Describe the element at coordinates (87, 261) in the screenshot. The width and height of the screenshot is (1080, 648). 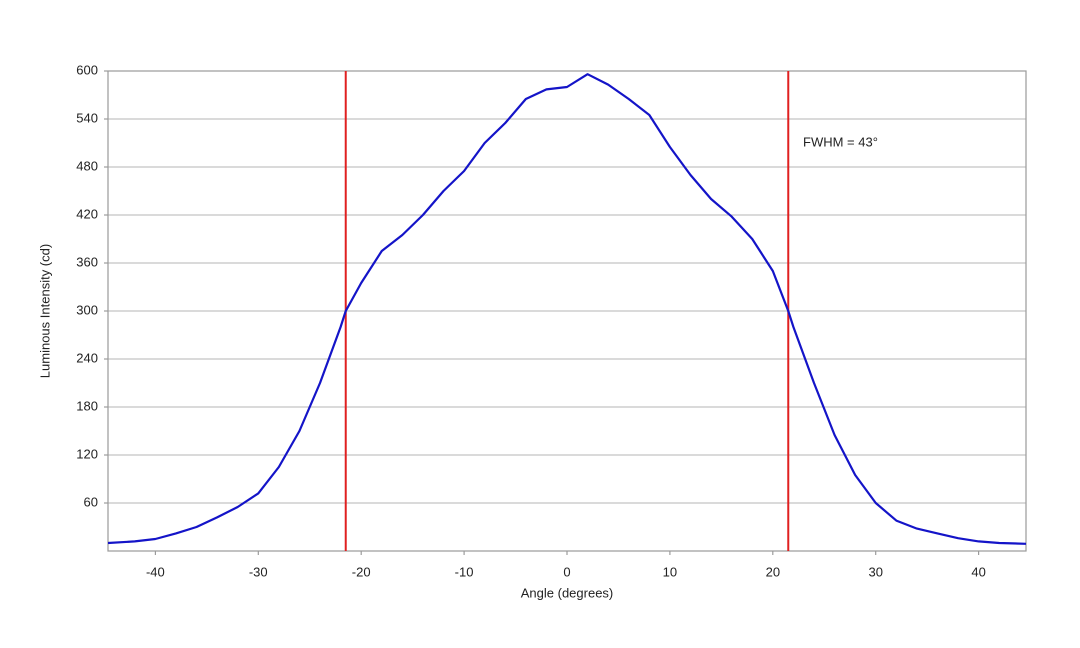
I see `y-tick-label: 360` at that location.